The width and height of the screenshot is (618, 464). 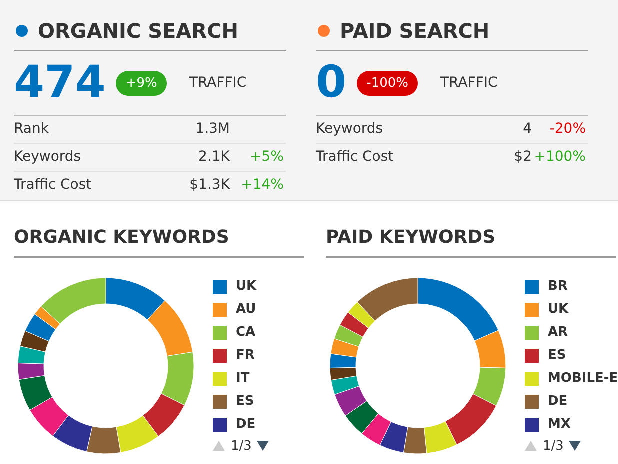 I want to click on category-label: Rank, so click(x=31, y=129).